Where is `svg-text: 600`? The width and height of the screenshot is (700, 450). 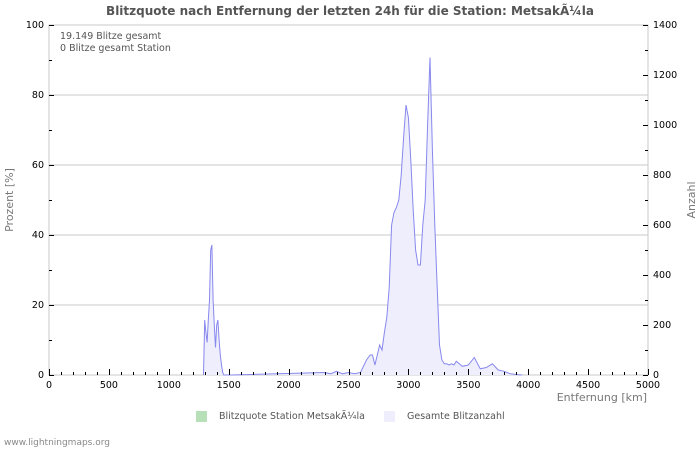
svg-text: 600 is located at coordinates (662, 225).